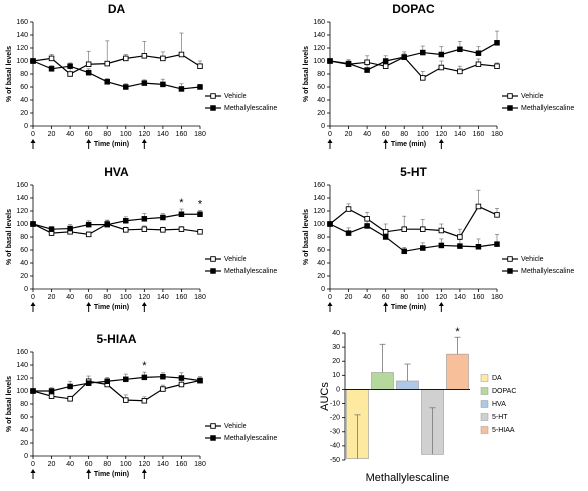 This screenshot has width=588, height=491. What do you see at coordinates (413, 172) in the screenshot?
I see `chart-title: 5-HT` at bounding box center [413, 172].